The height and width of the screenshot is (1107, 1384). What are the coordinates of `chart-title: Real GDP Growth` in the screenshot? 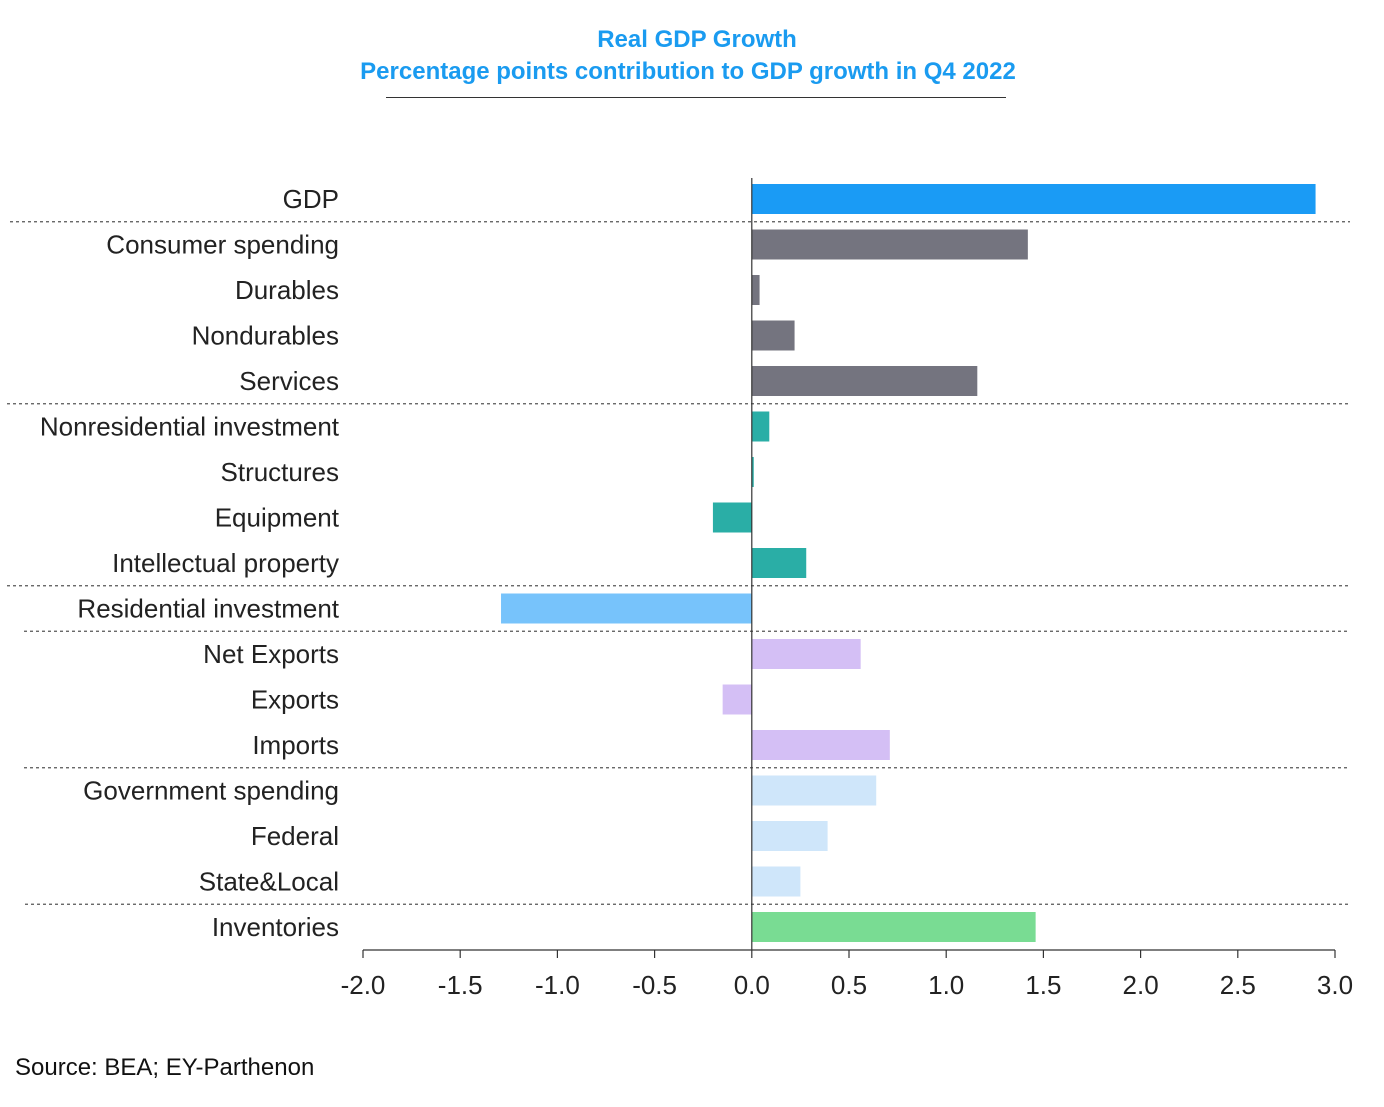 It's located at (697, 39).